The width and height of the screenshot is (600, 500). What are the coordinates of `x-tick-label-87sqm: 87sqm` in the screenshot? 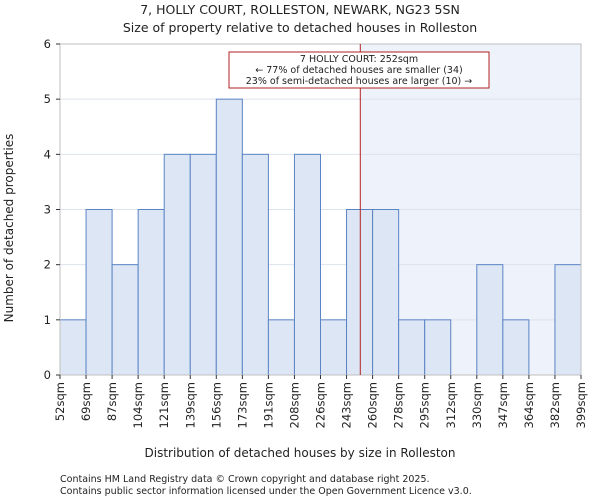 It's located at (112, 401).